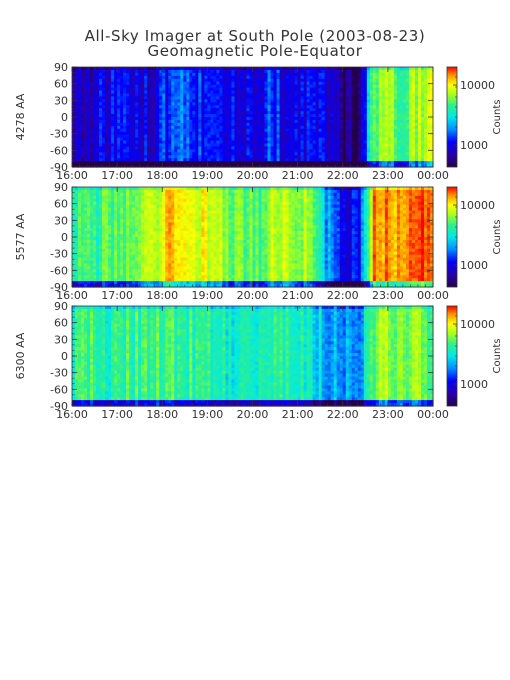 The image size is (510, 680). I want to click on x-tick-label: 22:00, so click(343, 175).